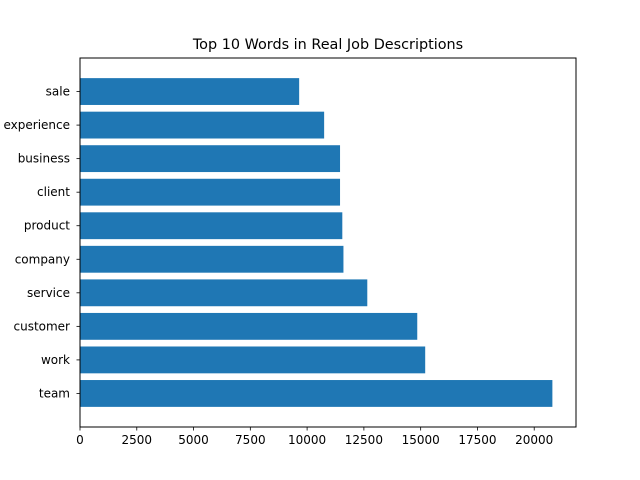 This screenshot has width=640, height=480. I want to click on y-tick-label-customer: customer, so click(41, 326).